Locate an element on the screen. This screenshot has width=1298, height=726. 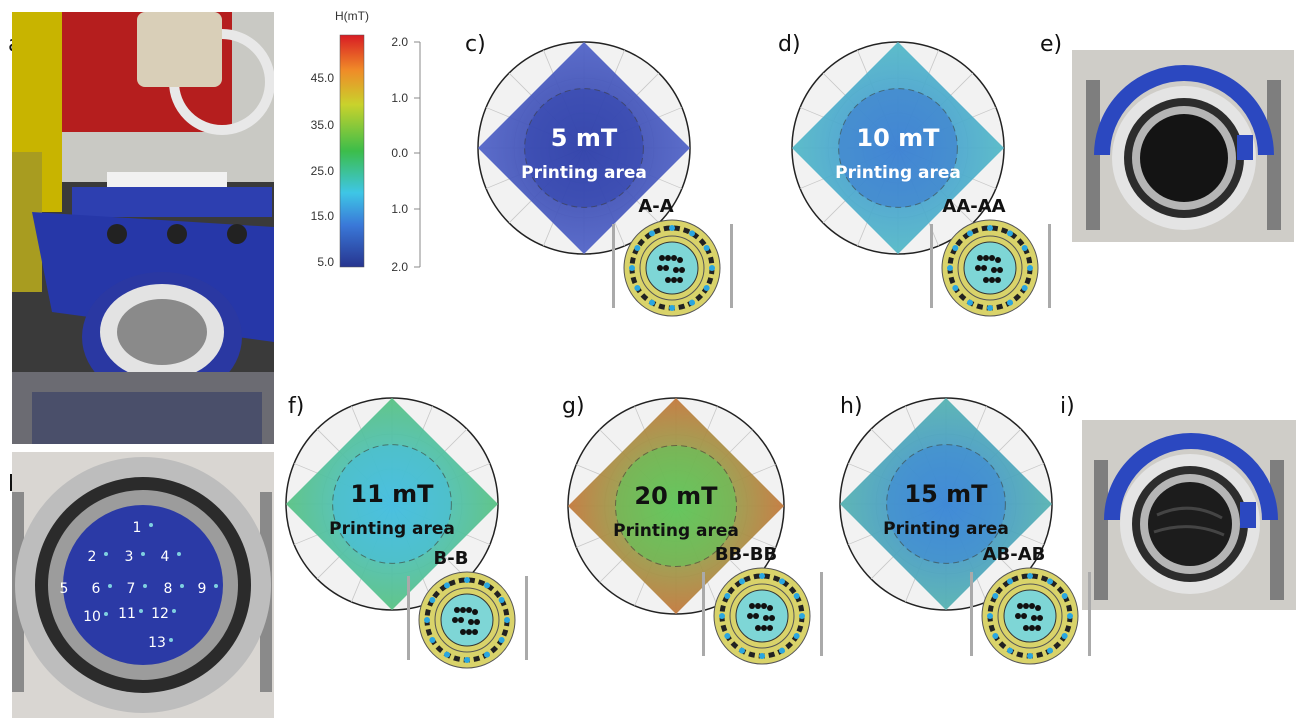
colorbar-tick-label: 35.0 is located at coordinates (323, 125).